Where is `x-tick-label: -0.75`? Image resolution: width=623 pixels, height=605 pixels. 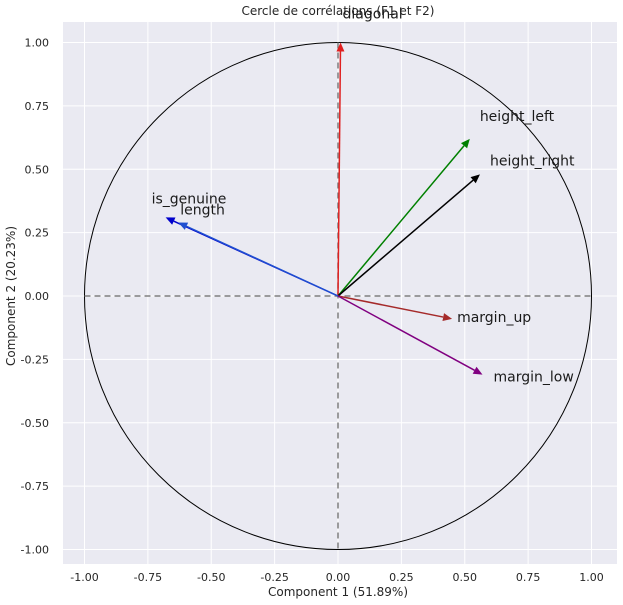
x-tick-label: -0.75 is located at coordinates (148, 577).